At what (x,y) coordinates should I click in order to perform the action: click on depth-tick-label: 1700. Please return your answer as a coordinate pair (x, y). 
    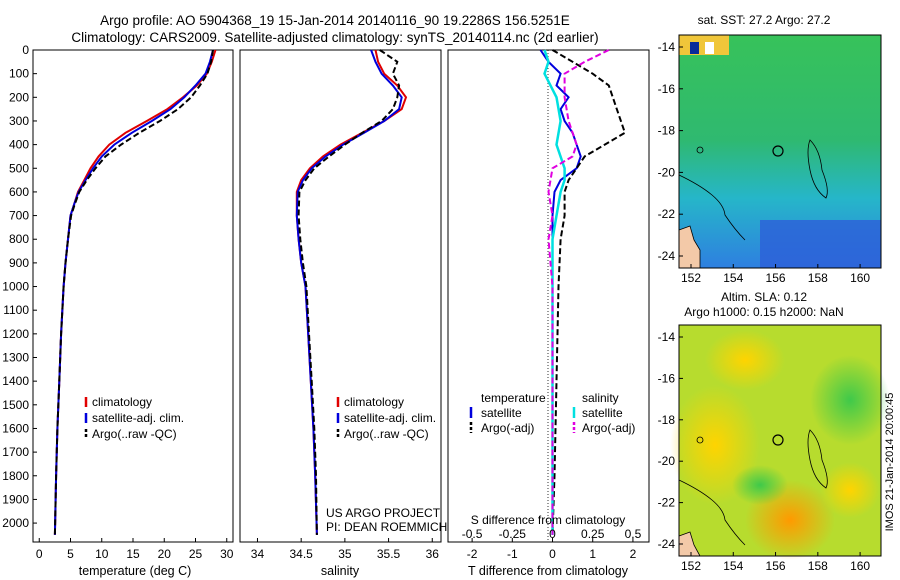
    Looking at the image, I should click on (15, 452).